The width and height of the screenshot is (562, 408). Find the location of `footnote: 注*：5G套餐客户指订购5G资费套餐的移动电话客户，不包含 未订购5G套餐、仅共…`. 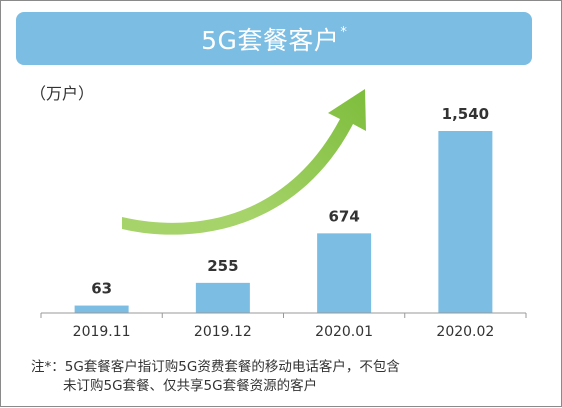

footnote: 注*：5G套餐客户指订购5G资费套餐的移动电话客户，不包含 未订购5G套餐、仅共… is located at coordinates (215, 377).